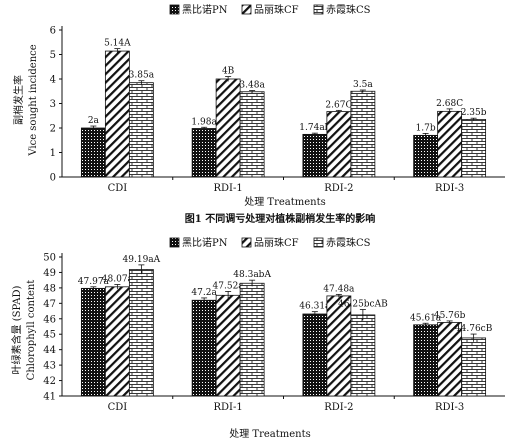 Image resolution: width=511 pixels, height=448 pixels. I want to click on chart1-category-label: RDI-1, so click(228, 188).